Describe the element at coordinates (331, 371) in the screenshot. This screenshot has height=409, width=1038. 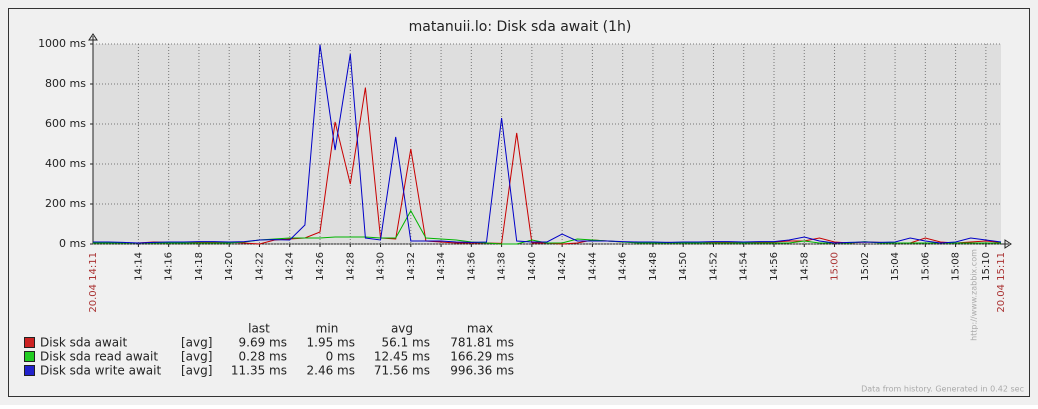
I see `legend-stat: 2.46 ms` at that location.